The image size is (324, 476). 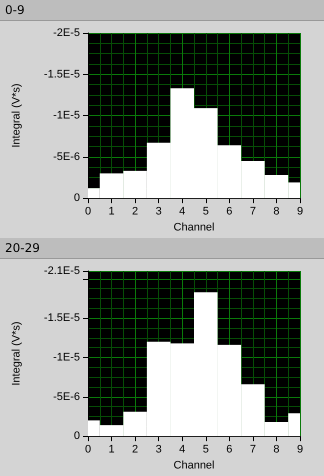 I want to click on y-tick-label: -2.1E-5, so click(x=62, y=271).